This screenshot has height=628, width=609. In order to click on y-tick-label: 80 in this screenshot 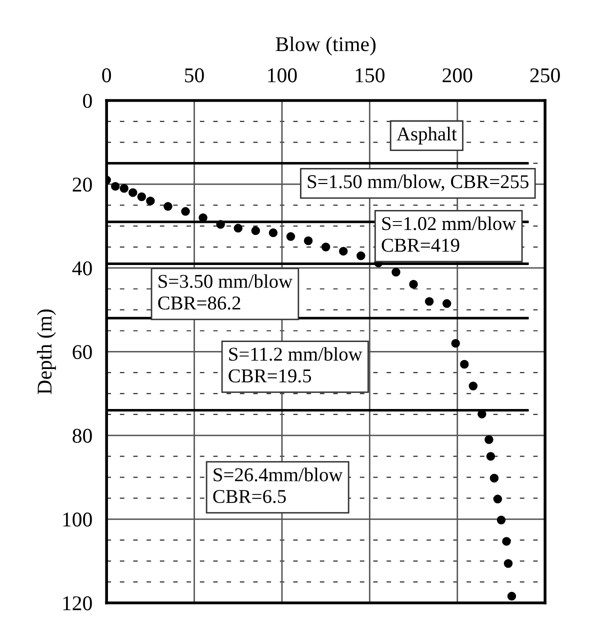, I will do `click(82, 435)`.